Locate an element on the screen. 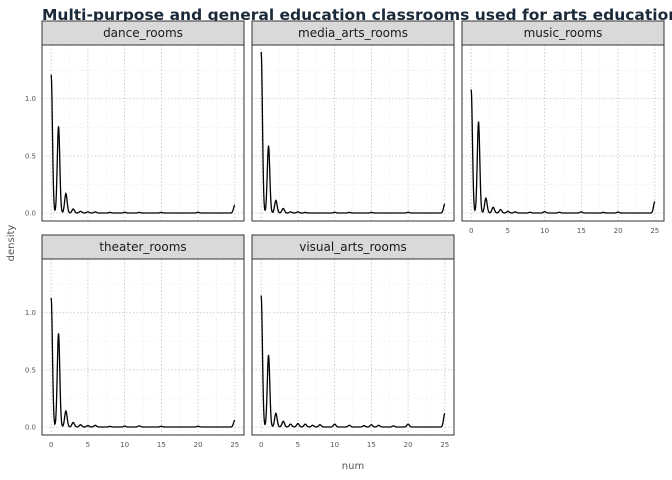 This screenshot has height=480, width=672. facet-panel-theater-rooms: theater_rooms 0.0 0.5 1.0 0 5 10 15 20 25 is located at coordinates (135, 341).